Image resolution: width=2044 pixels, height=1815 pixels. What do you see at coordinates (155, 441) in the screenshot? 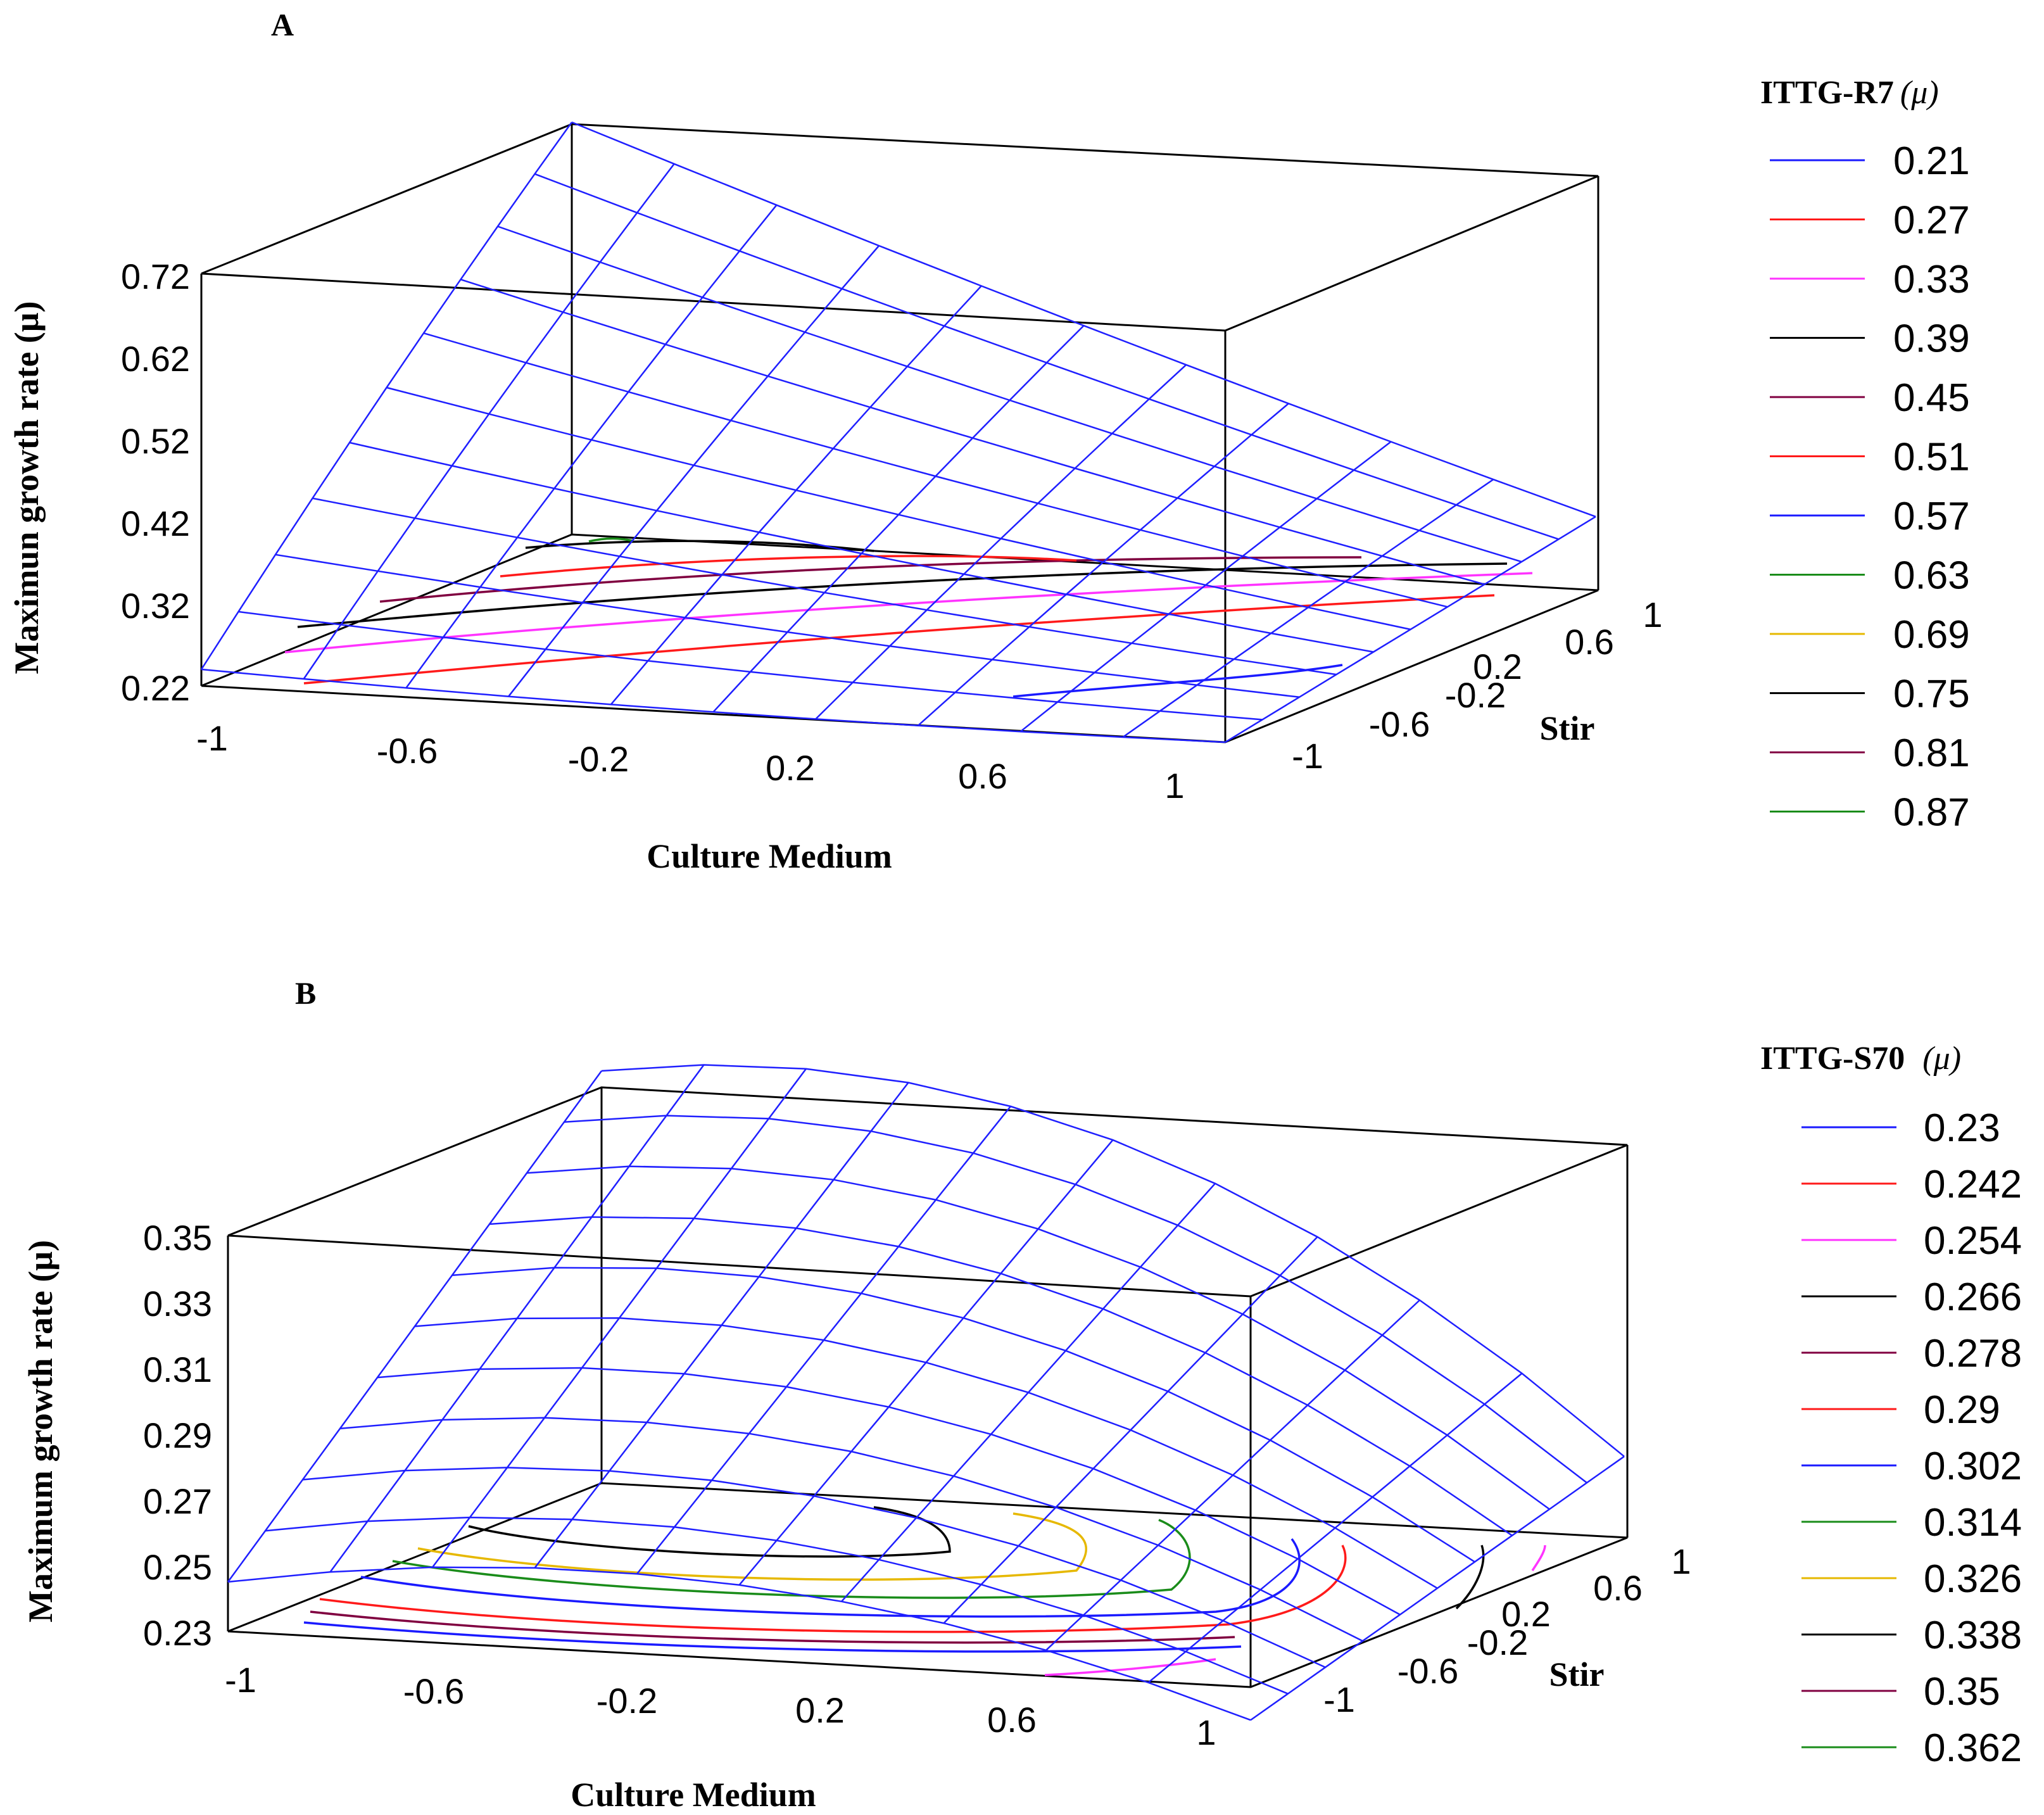
I see `z-tick: 0.52` at bounding box center [155, 441].